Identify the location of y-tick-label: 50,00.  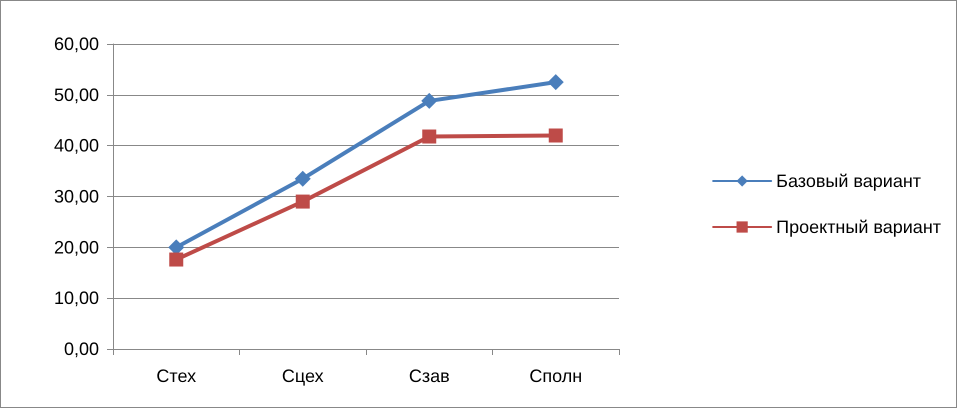
(76, 94).